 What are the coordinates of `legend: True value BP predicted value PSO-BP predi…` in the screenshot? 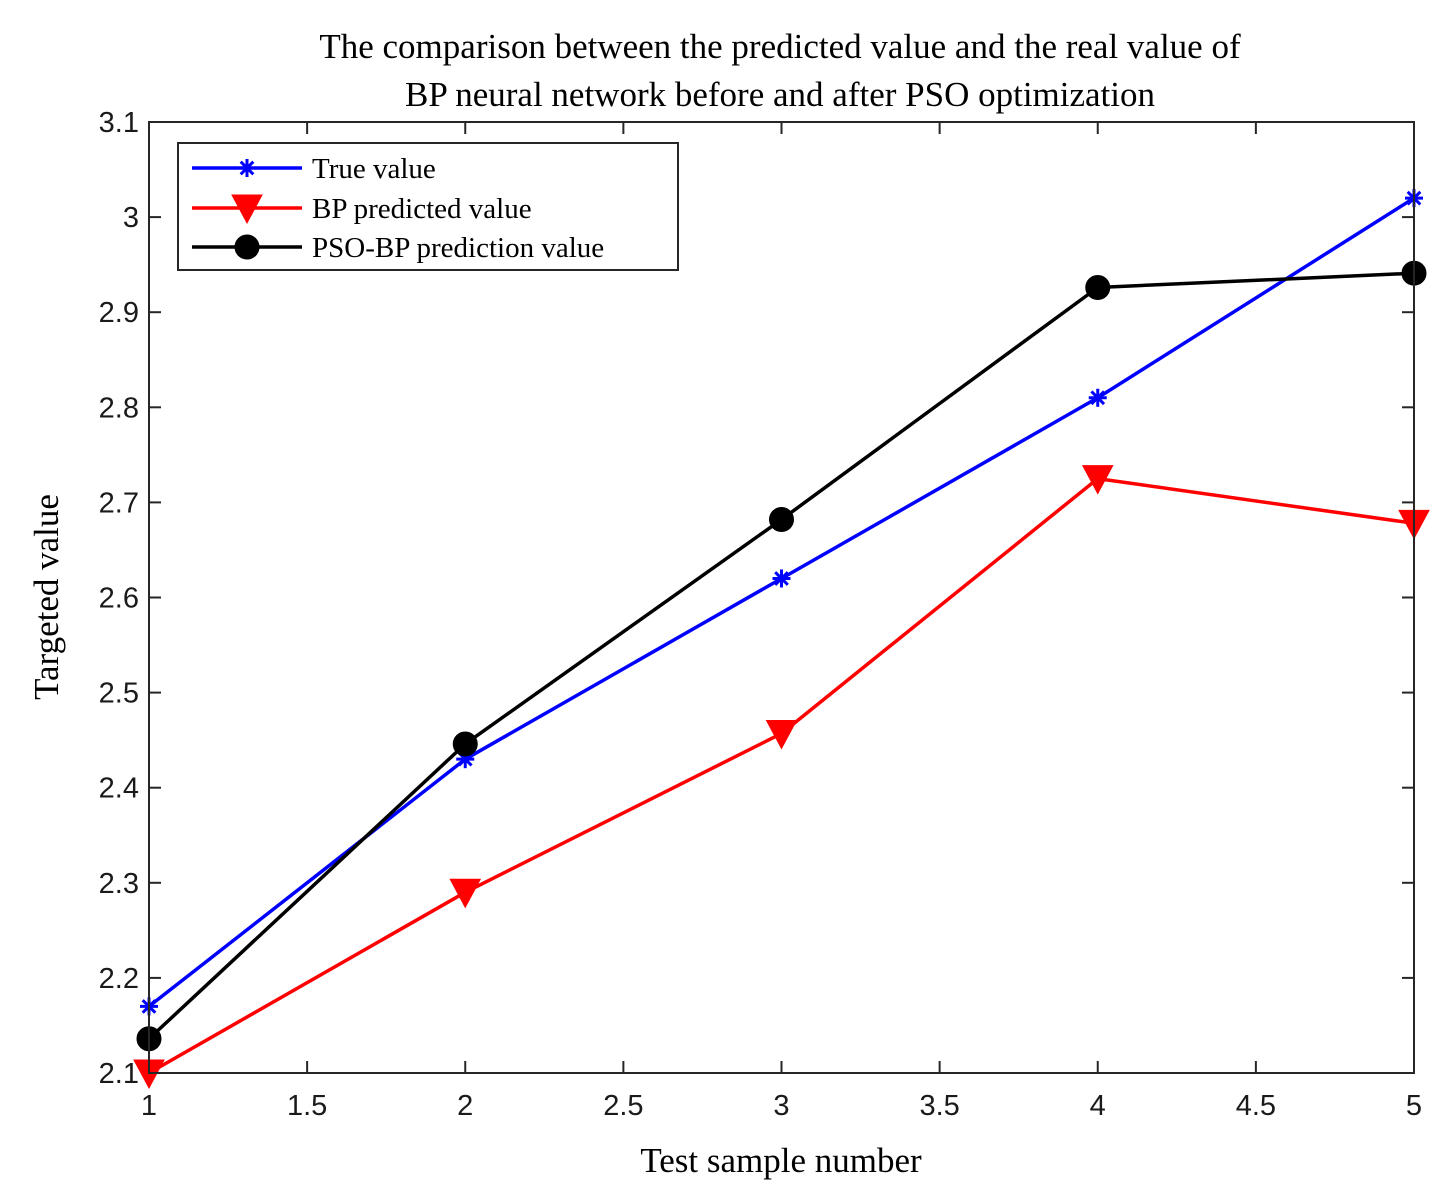 It's located at (428, 206).